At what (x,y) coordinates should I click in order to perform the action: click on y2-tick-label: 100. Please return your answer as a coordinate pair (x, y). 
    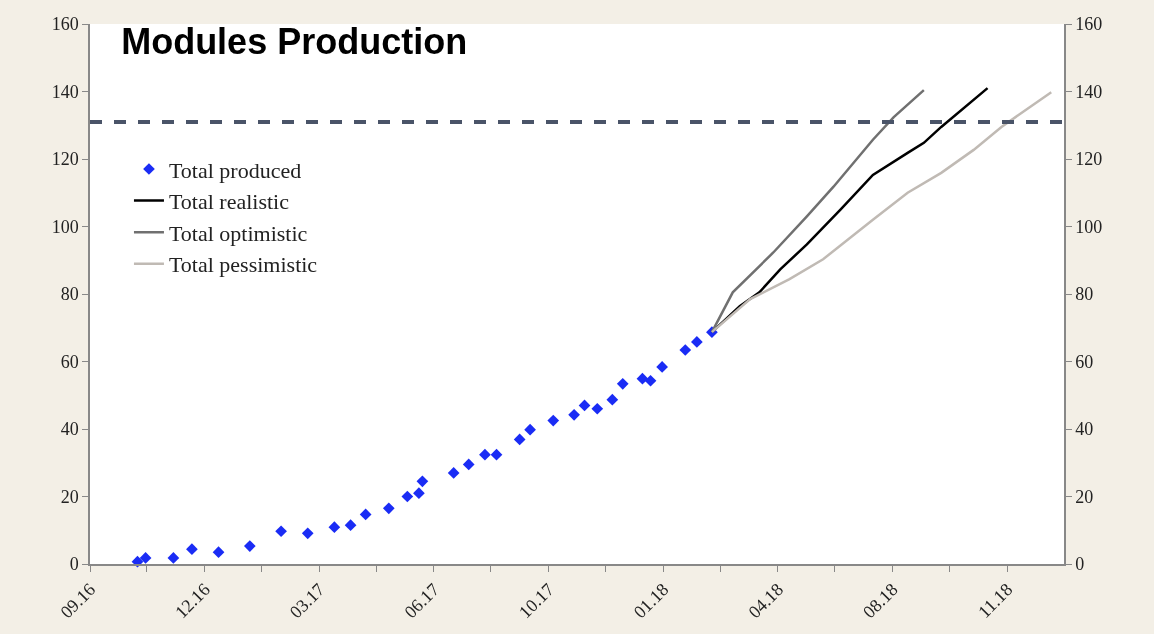
    Looking at the image, I should click on (1089, 226).